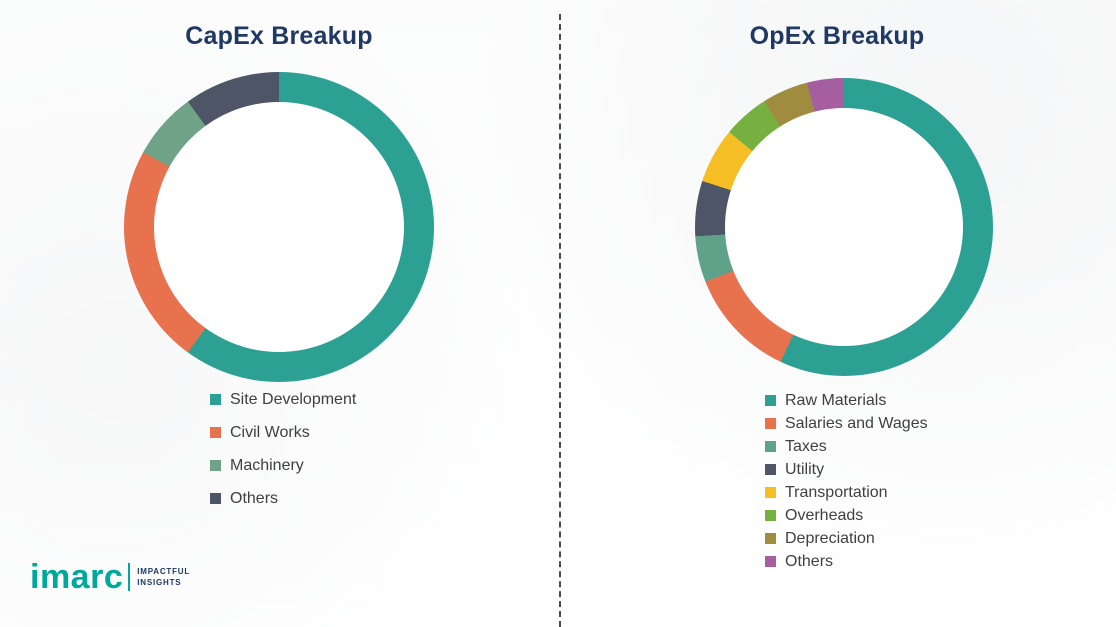 This screenshot has width=1116, height=627. What do you see at coordinates (836, 492) in the screenshot?
I see `legend-label: Transportation` at bounding box center [836, 492].